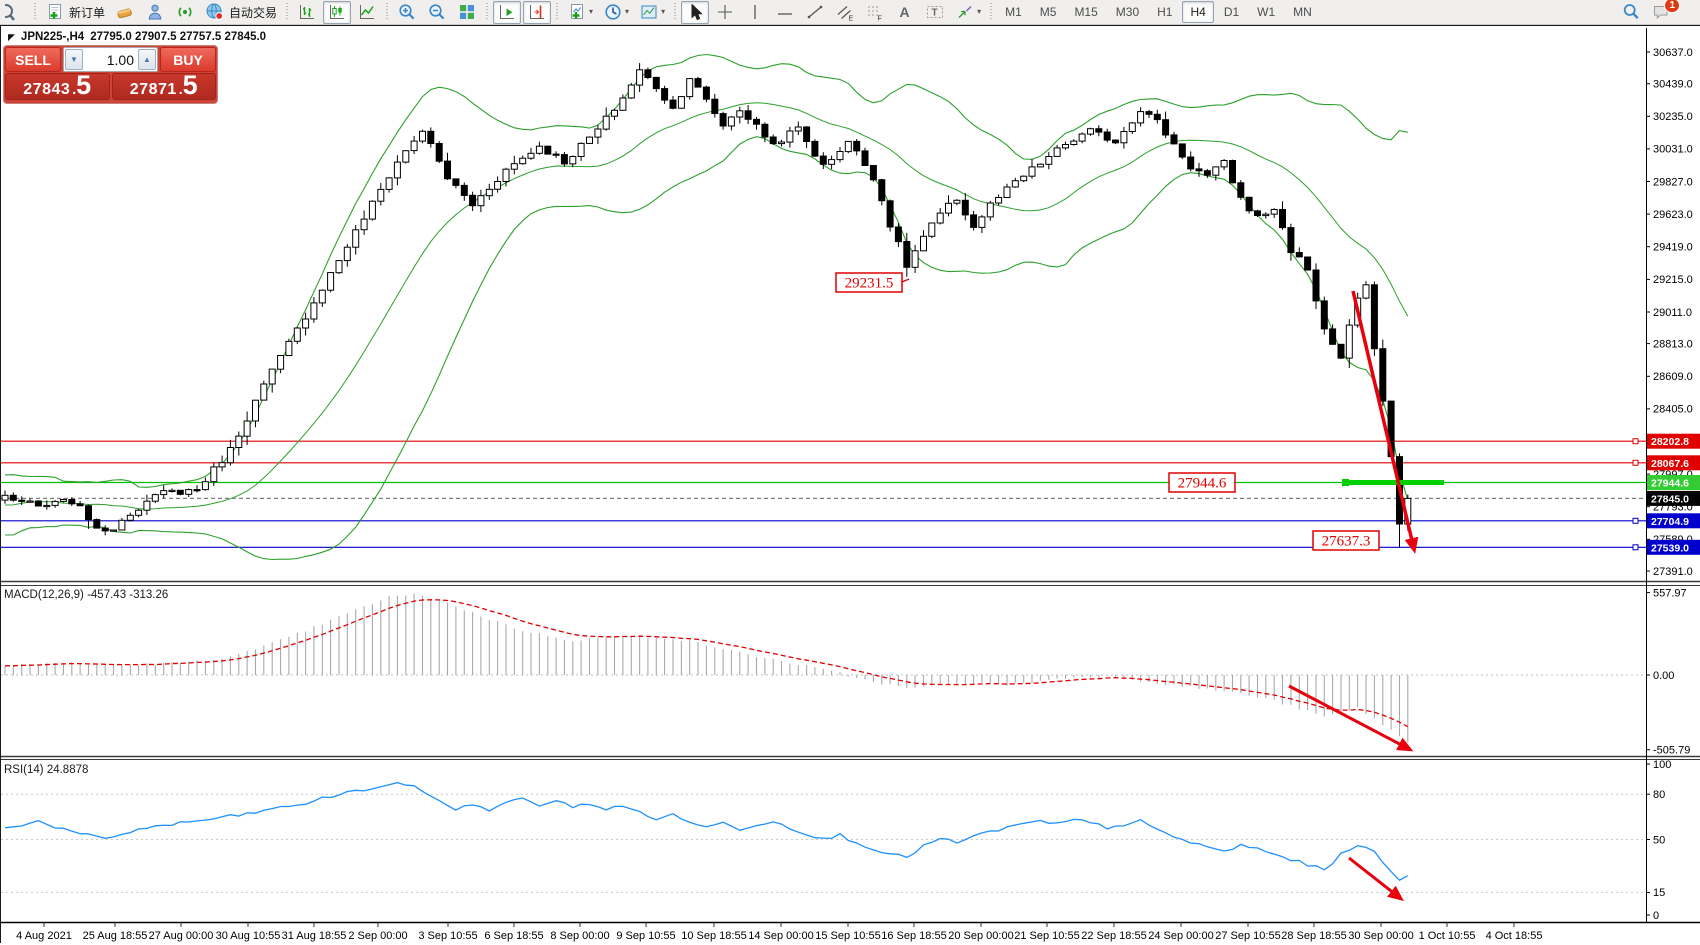  I want to click on volume-decrease-button: ▼, so click(74, 59).